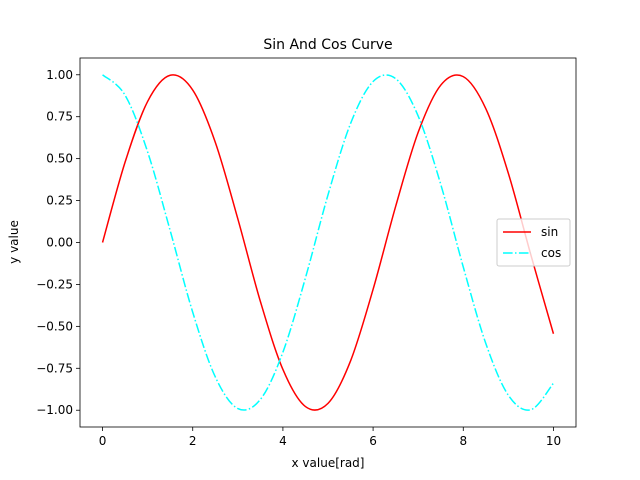 The image size is (640, 480). I want to click on x-tick-label: 2, so click(193, 441).